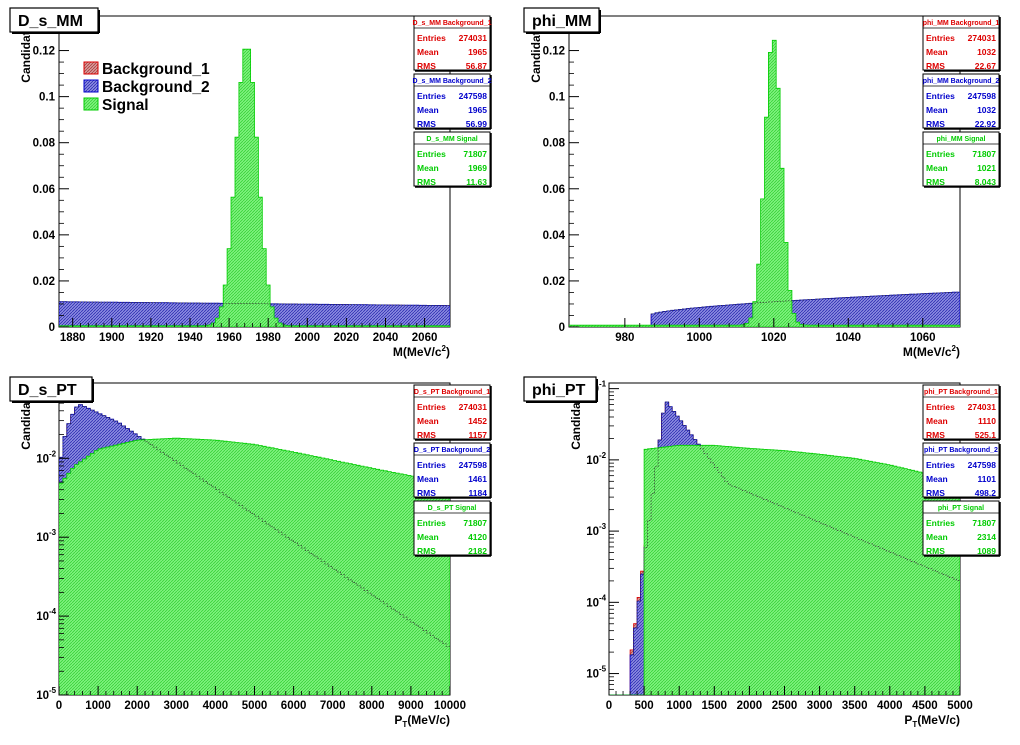 This screenshot has width=1020, height=745. What do you see at coordinates (958, 352) in the screenshot?
I see `x-axis-label-tail: )` at bounding box center [958, 352].